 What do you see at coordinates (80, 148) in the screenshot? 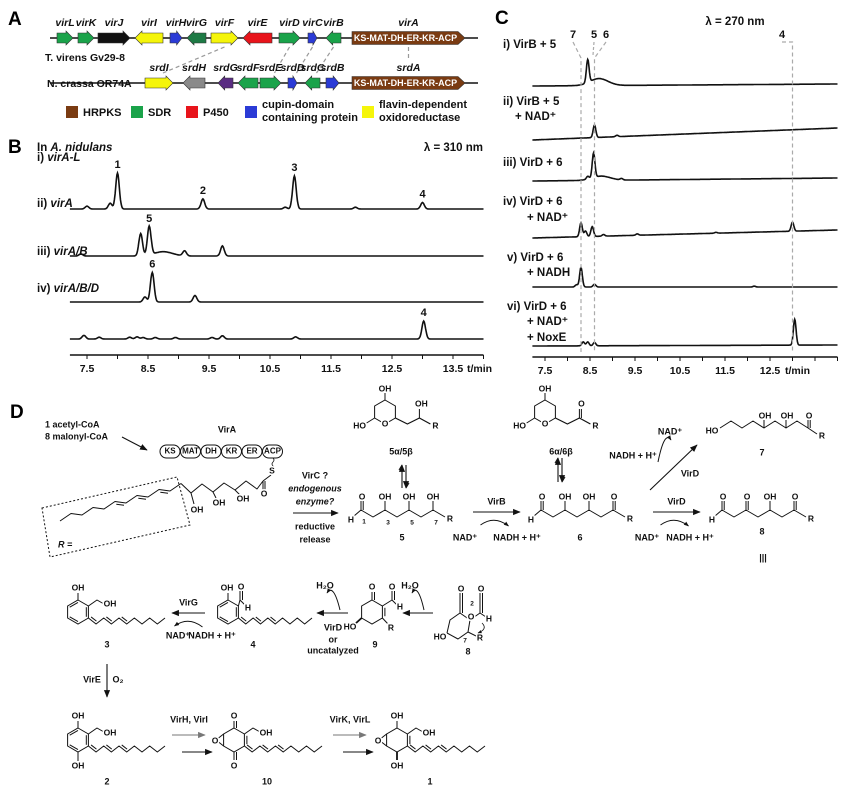
I see `title-organism: A. nidulans` at bounding box center [80, 148].